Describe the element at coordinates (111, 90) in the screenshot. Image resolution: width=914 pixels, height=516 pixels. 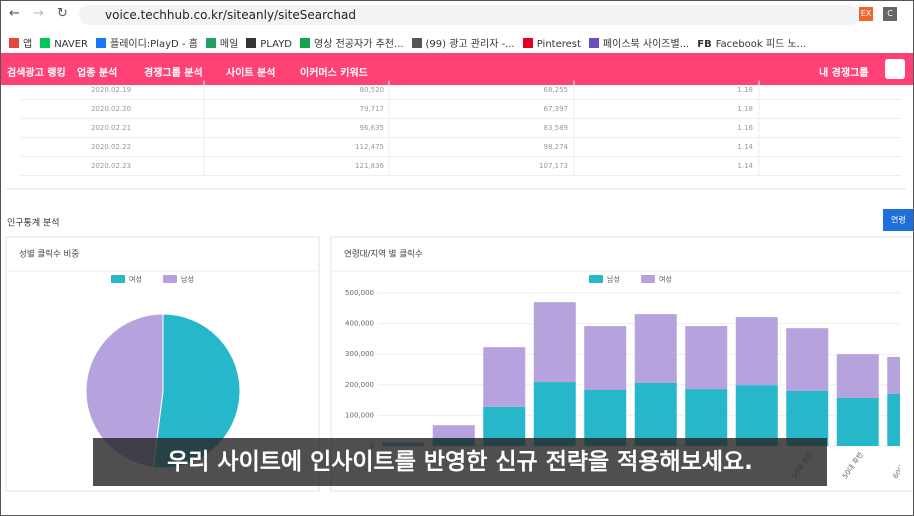
I see `table-cell: 2020.02.19` at that location.